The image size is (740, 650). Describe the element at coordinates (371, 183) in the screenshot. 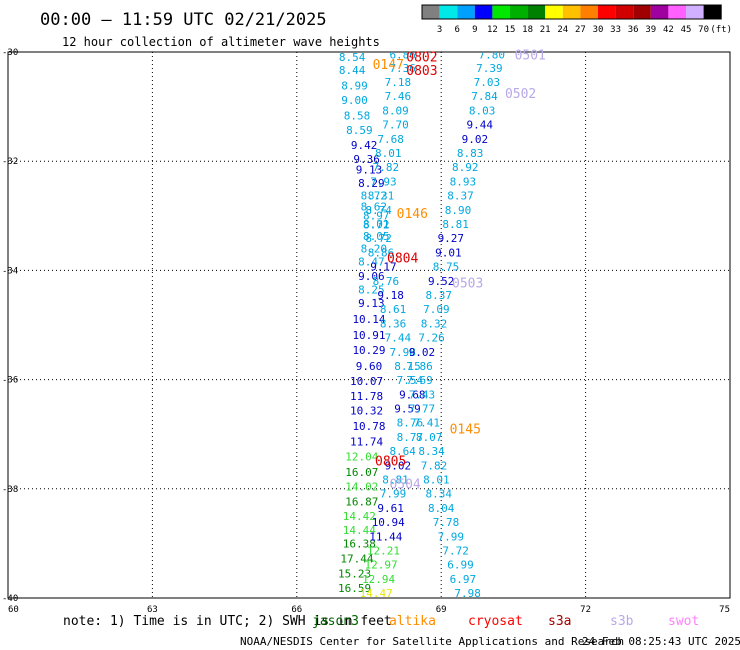

I see `wave-height-value: 8.29` at that location.